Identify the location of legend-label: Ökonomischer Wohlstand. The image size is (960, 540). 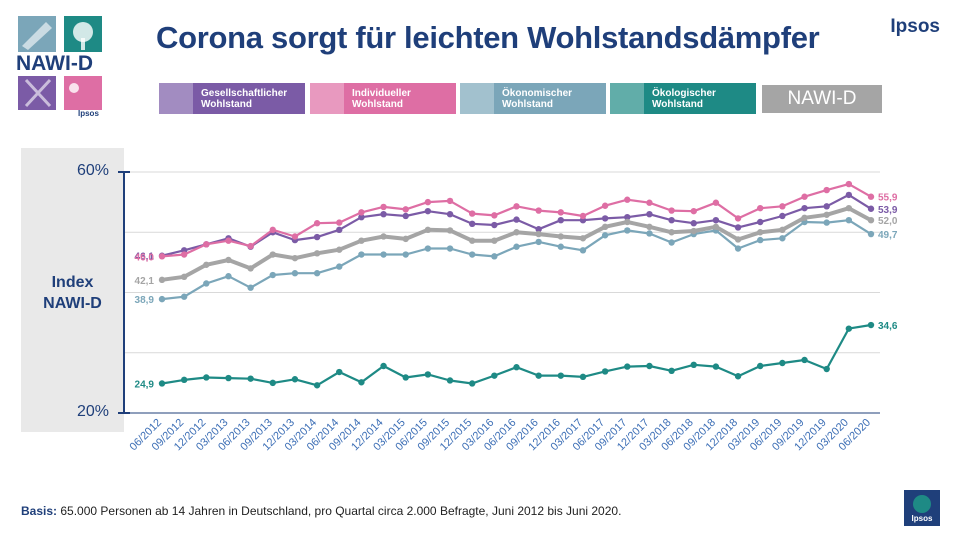
(550, 98).